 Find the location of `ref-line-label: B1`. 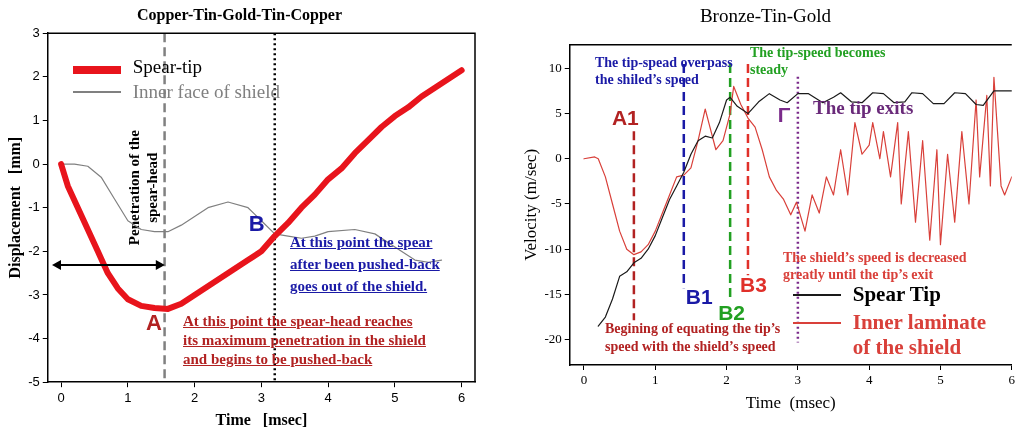

ref-line-label: B1 is located at coordinates (699, 297).